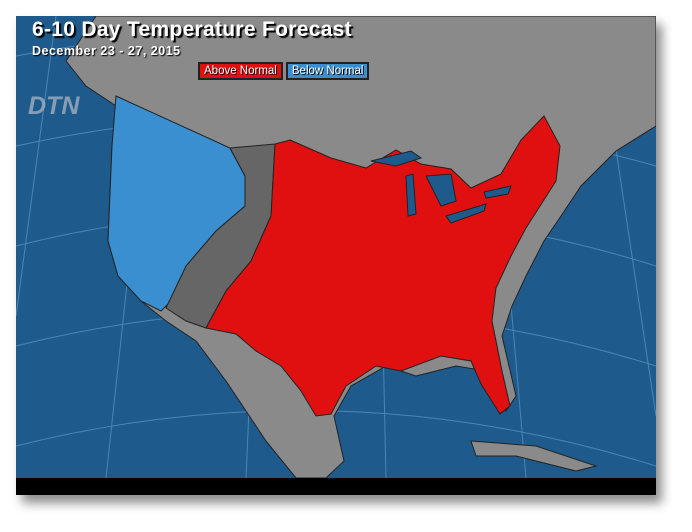 The width and height of the screenshot is (692, 532). I want to click on map-date-range: December 23 - 27, 2015, so click(106, 51).